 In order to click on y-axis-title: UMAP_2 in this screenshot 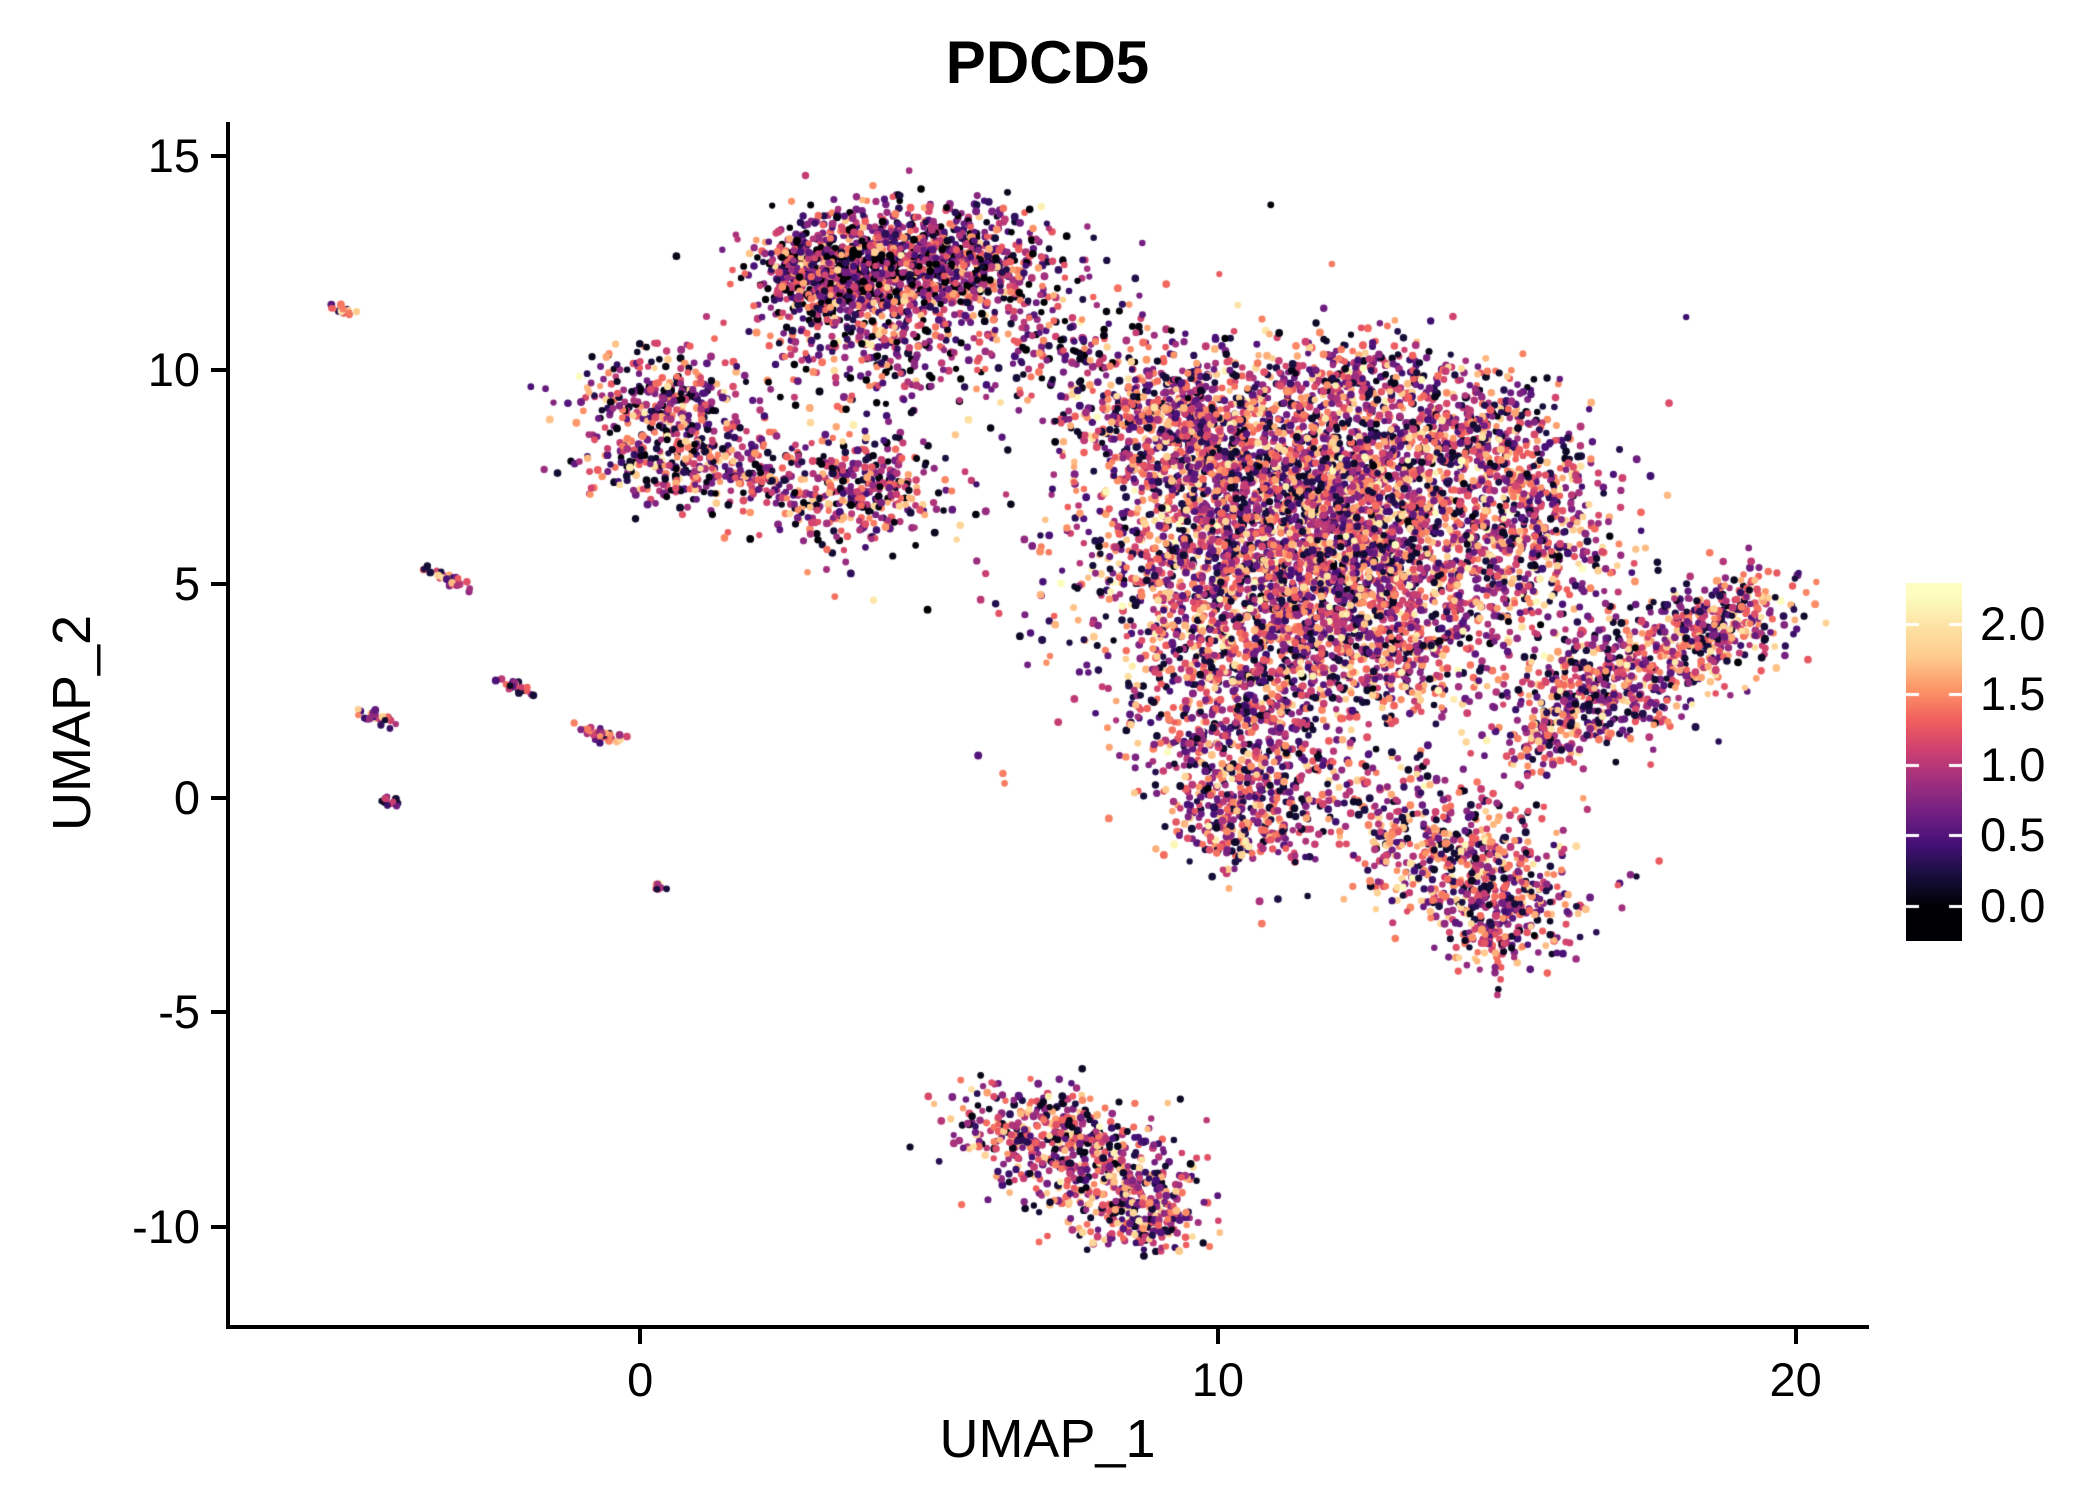, I will do `click(72, 723)`.